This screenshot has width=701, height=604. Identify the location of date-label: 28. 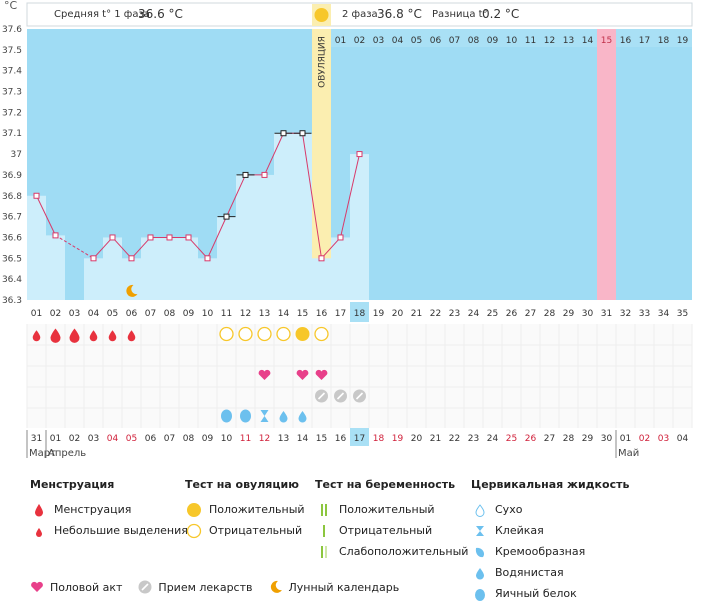
(569, 439).